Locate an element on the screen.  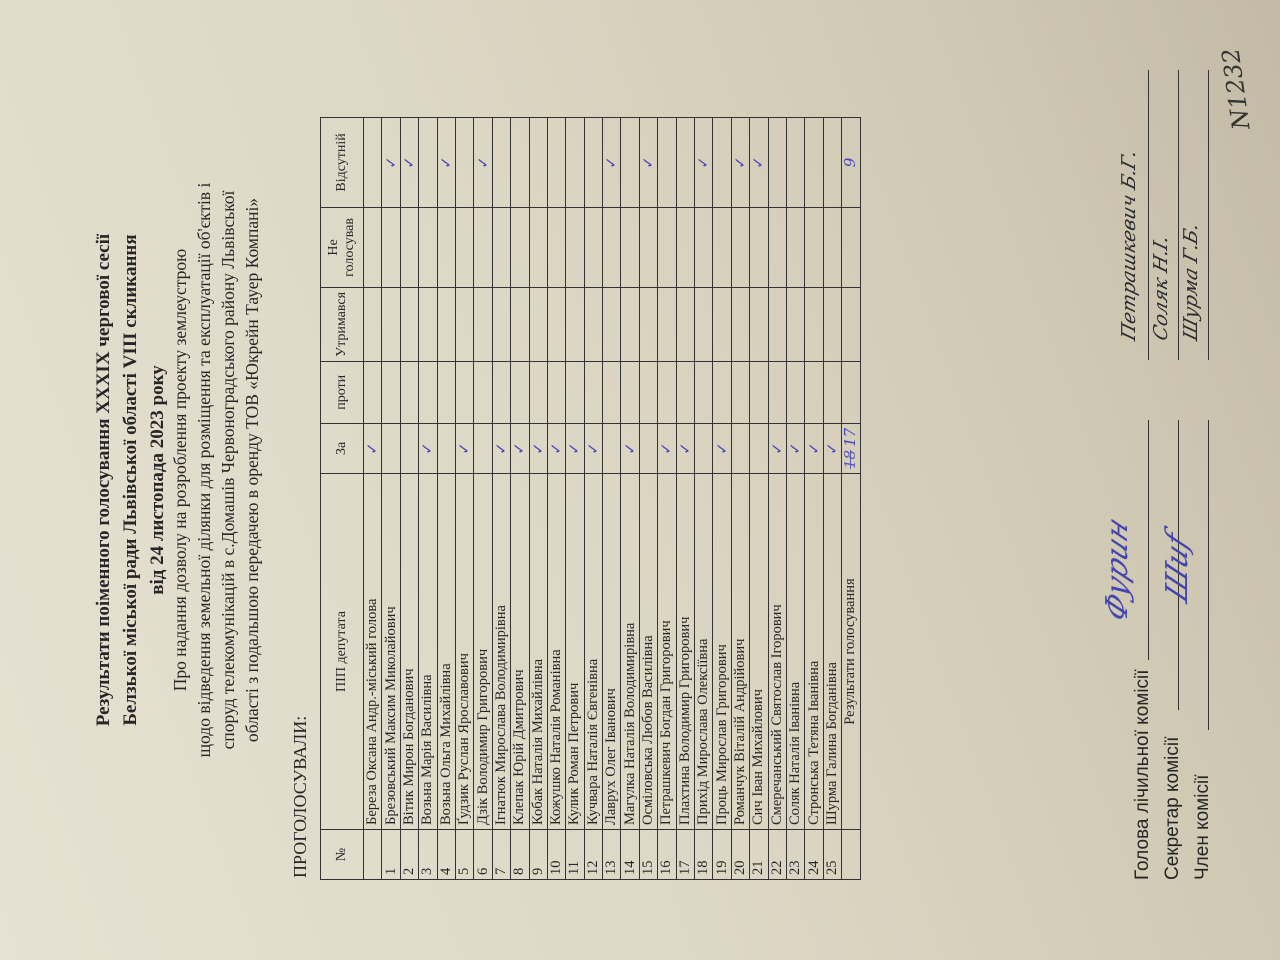
deputy-name: Стронська Тетяна Іванівна is located at coordinates (814, 651).